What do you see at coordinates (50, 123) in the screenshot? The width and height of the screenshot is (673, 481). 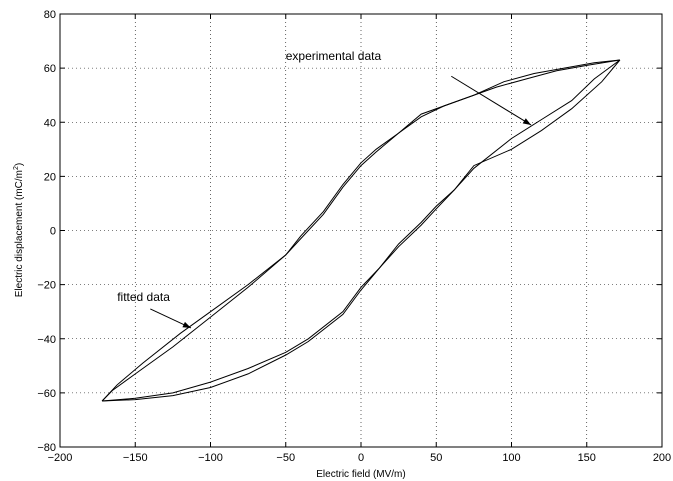 I see `y-tick-label: 40` at bounding box center [50, 123].